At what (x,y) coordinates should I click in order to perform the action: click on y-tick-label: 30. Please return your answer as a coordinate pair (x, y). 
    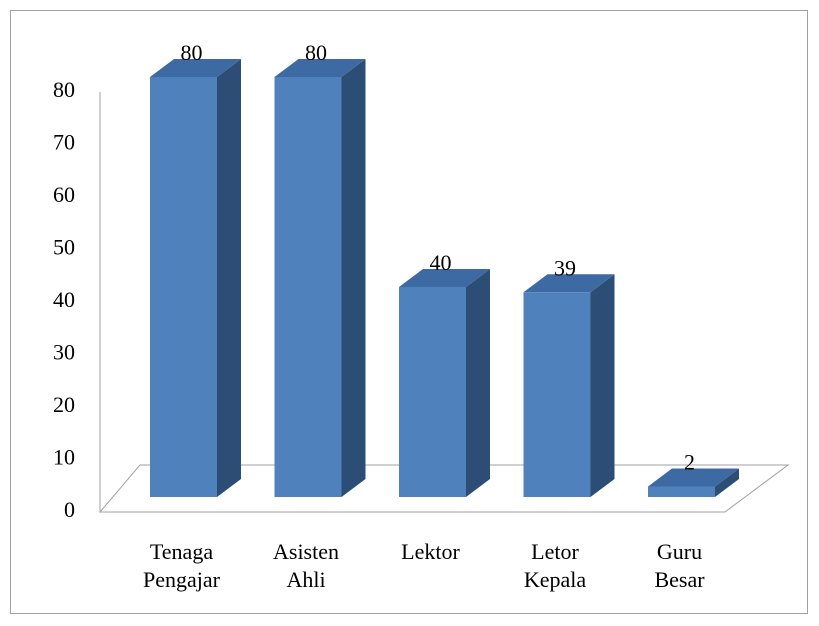
    Looking at the image, I should click on (64, 352).